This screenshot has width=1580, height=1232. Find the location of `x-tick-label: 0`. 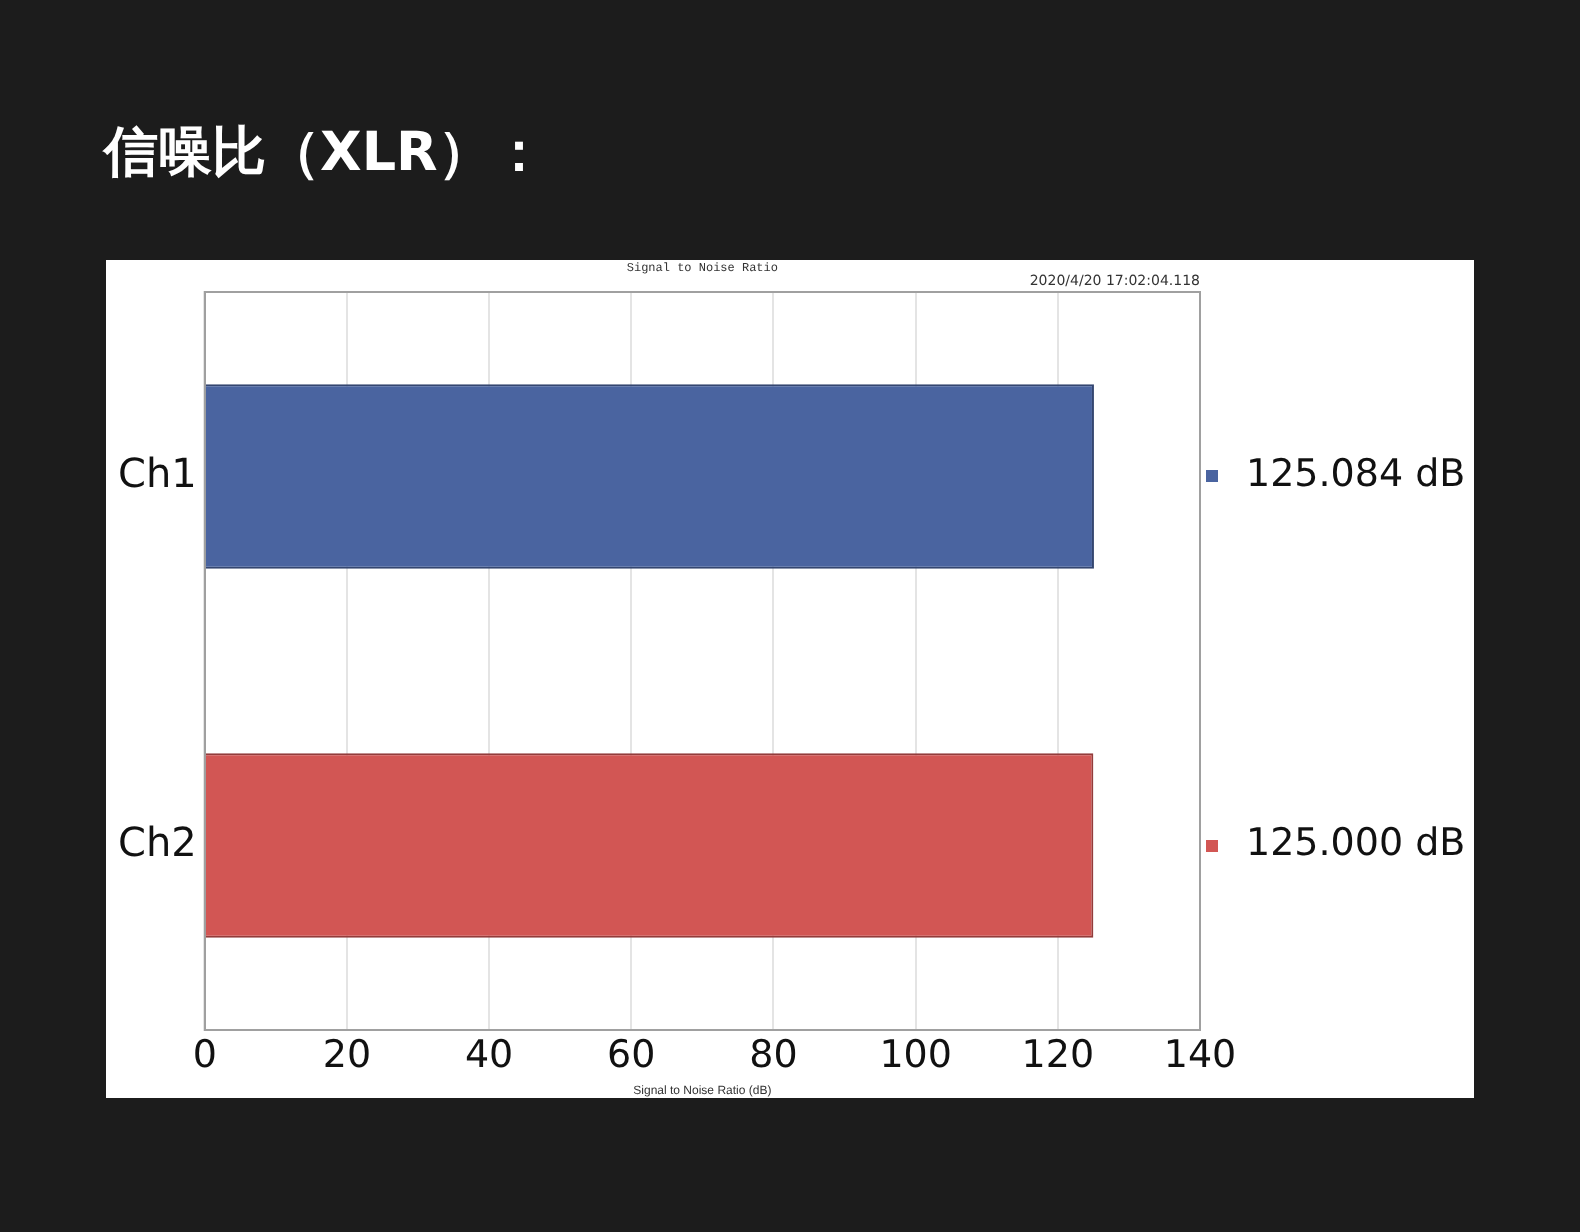

x-tick-label: 0 is located at coordinates (204, 1054).